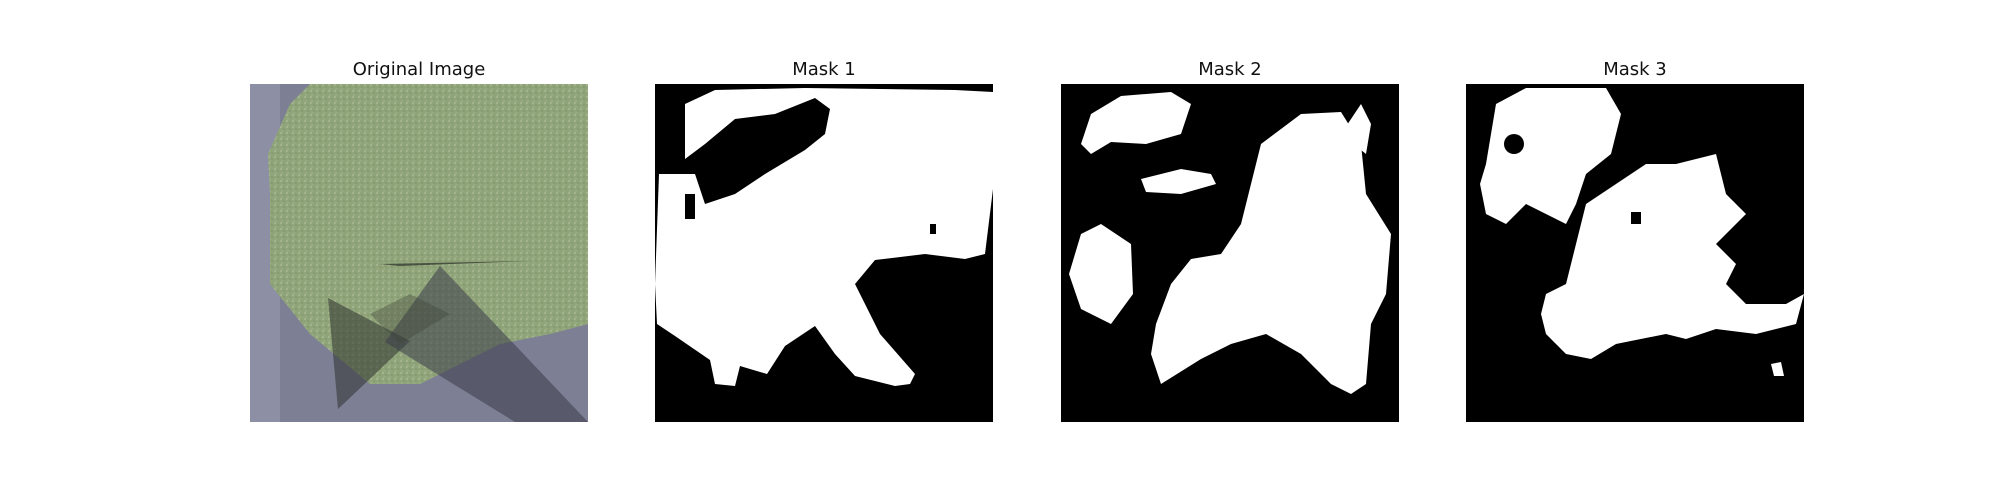 The image size is (2000, 500). I want to click on panel-title-mask-2: Mask 2, so click(1230, 69).